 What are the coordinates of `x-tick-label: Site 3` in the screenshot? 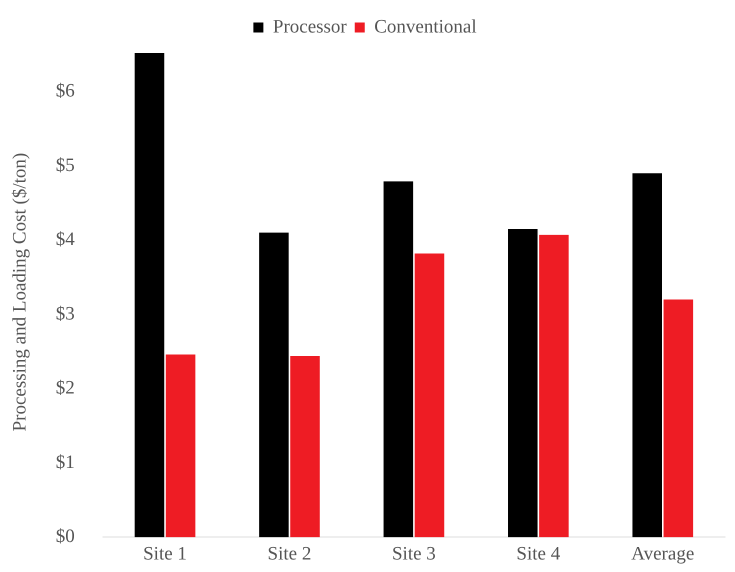 It's located at (414, 554).